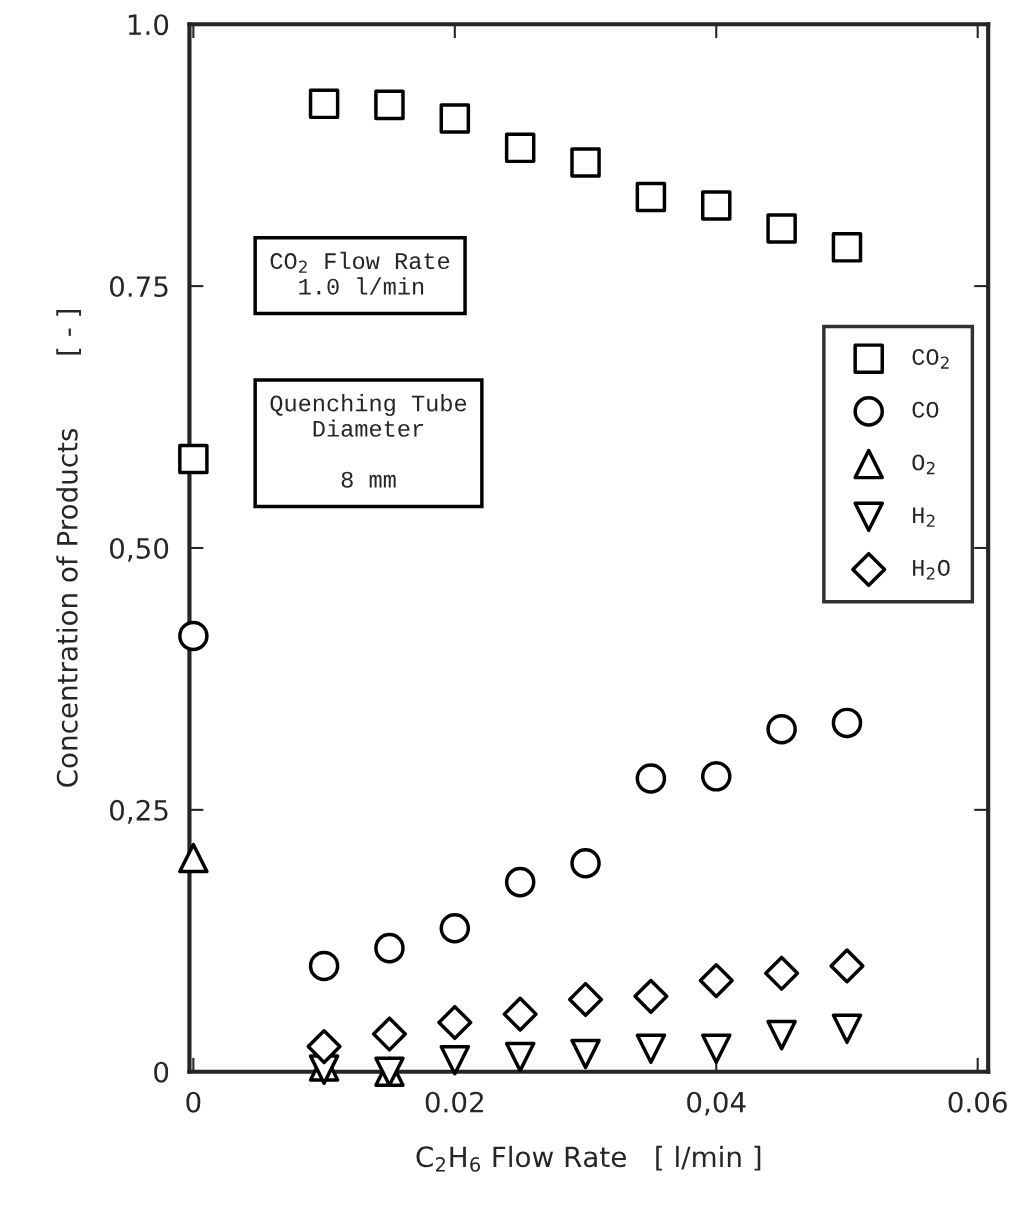  What do you see at coordinates (161, 1072) in the screenshot?
I see `y-tick-label: 0` at bounding box center [161, 1072].